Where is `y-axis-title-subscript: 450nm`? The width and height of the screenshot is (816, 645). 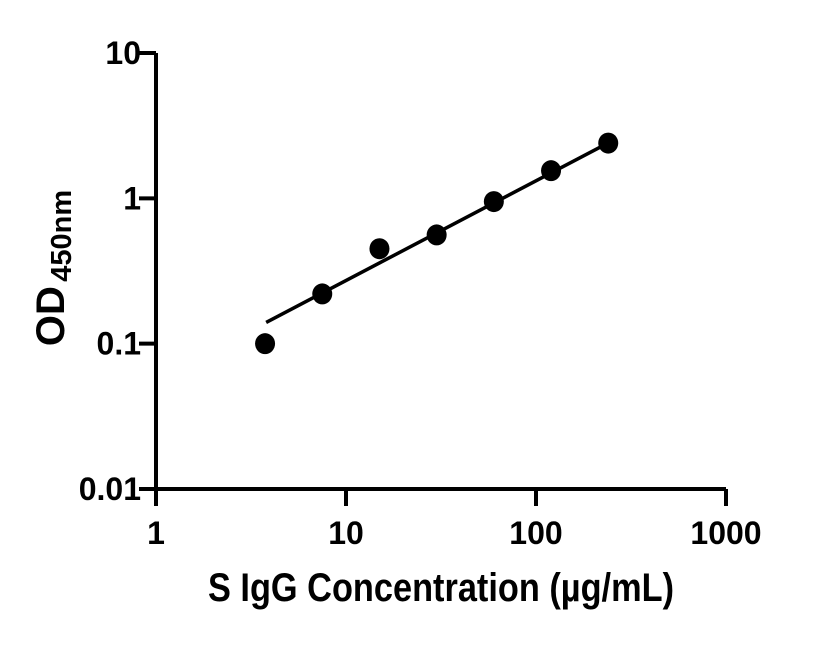 y-axis-title-subscript: 450nm is located at coordinates (62, 236).